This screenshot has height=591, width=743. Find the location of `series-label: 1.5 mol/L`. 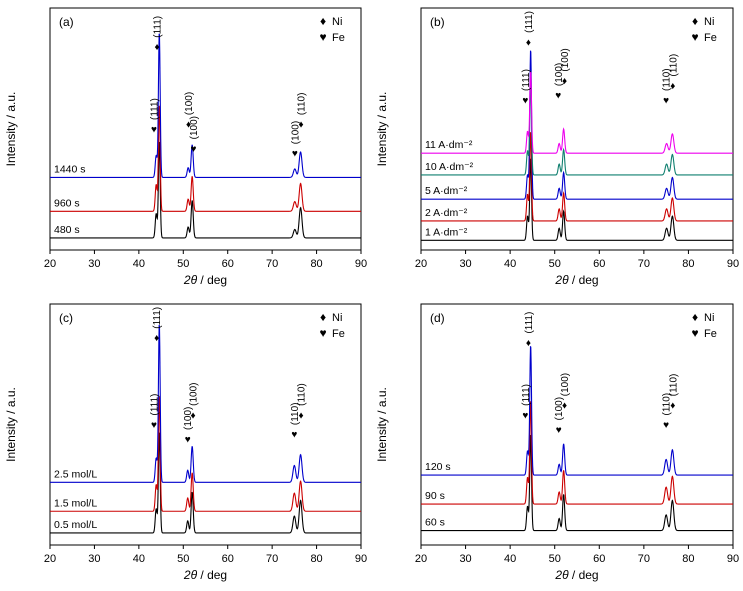

series-label: 1.5 mol/L is located at coordinates (75, 503).